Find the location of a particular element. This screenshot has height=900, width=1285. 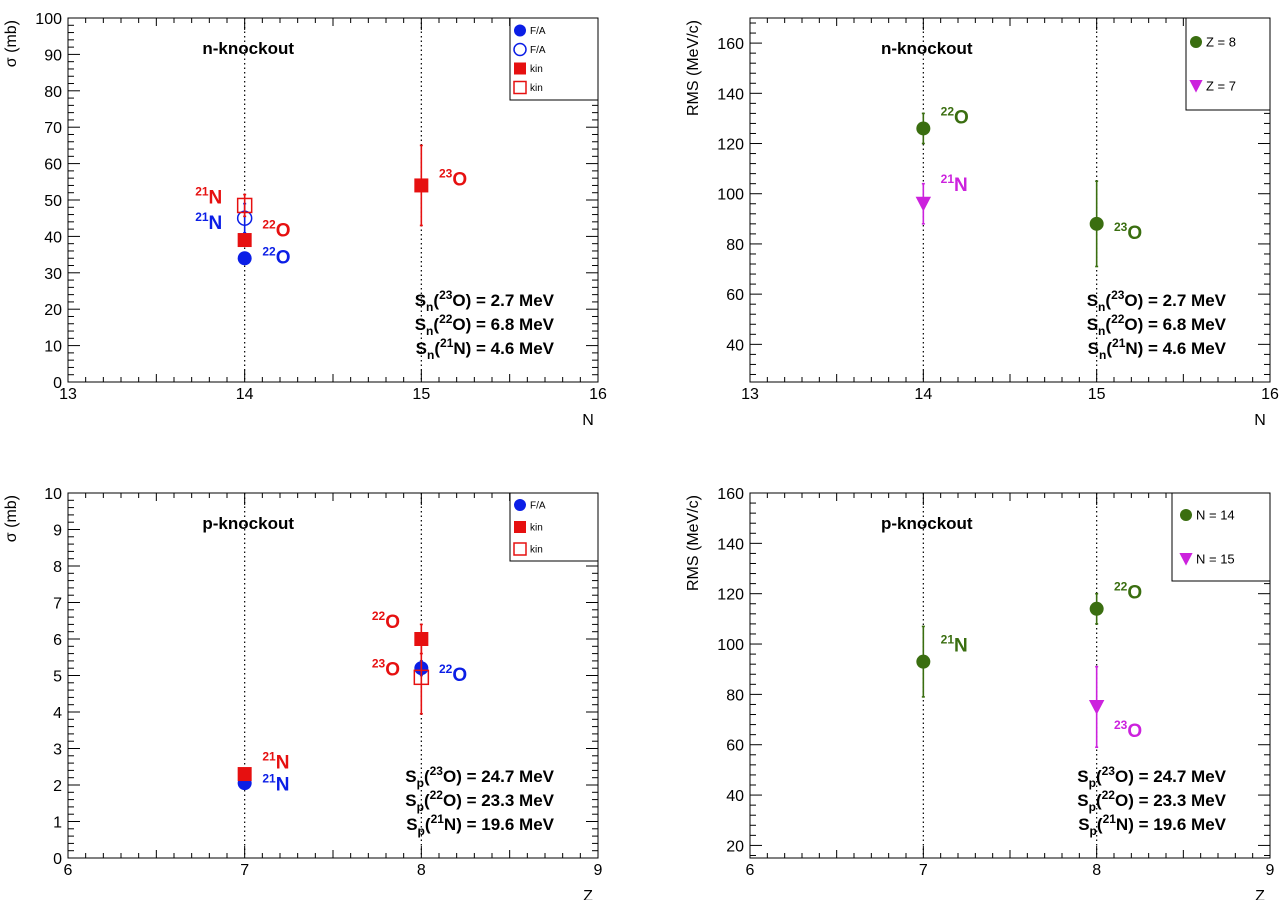

y-tick-label: 9 is located at coordinates (57, 531).